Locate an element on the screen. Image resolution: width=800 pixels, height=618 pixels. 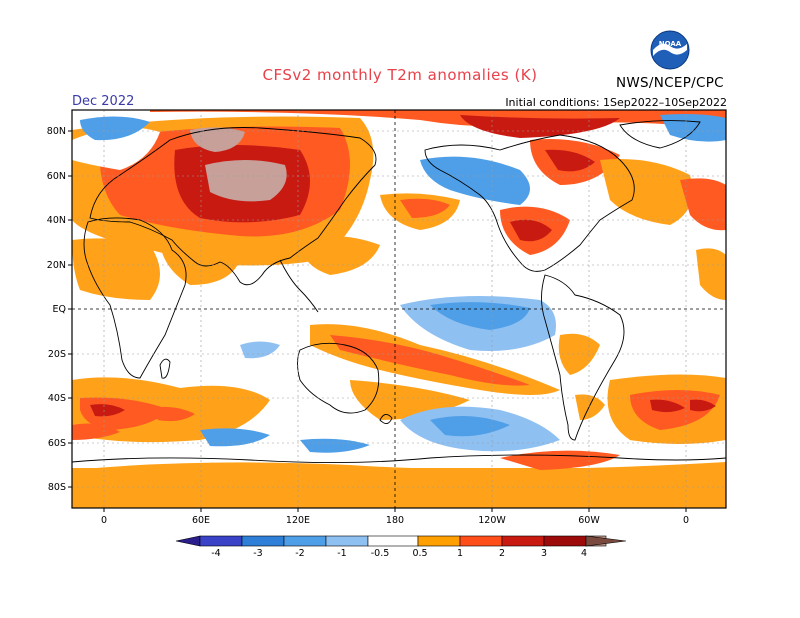
lon-label: 60E is located at coordinates (201, 520).